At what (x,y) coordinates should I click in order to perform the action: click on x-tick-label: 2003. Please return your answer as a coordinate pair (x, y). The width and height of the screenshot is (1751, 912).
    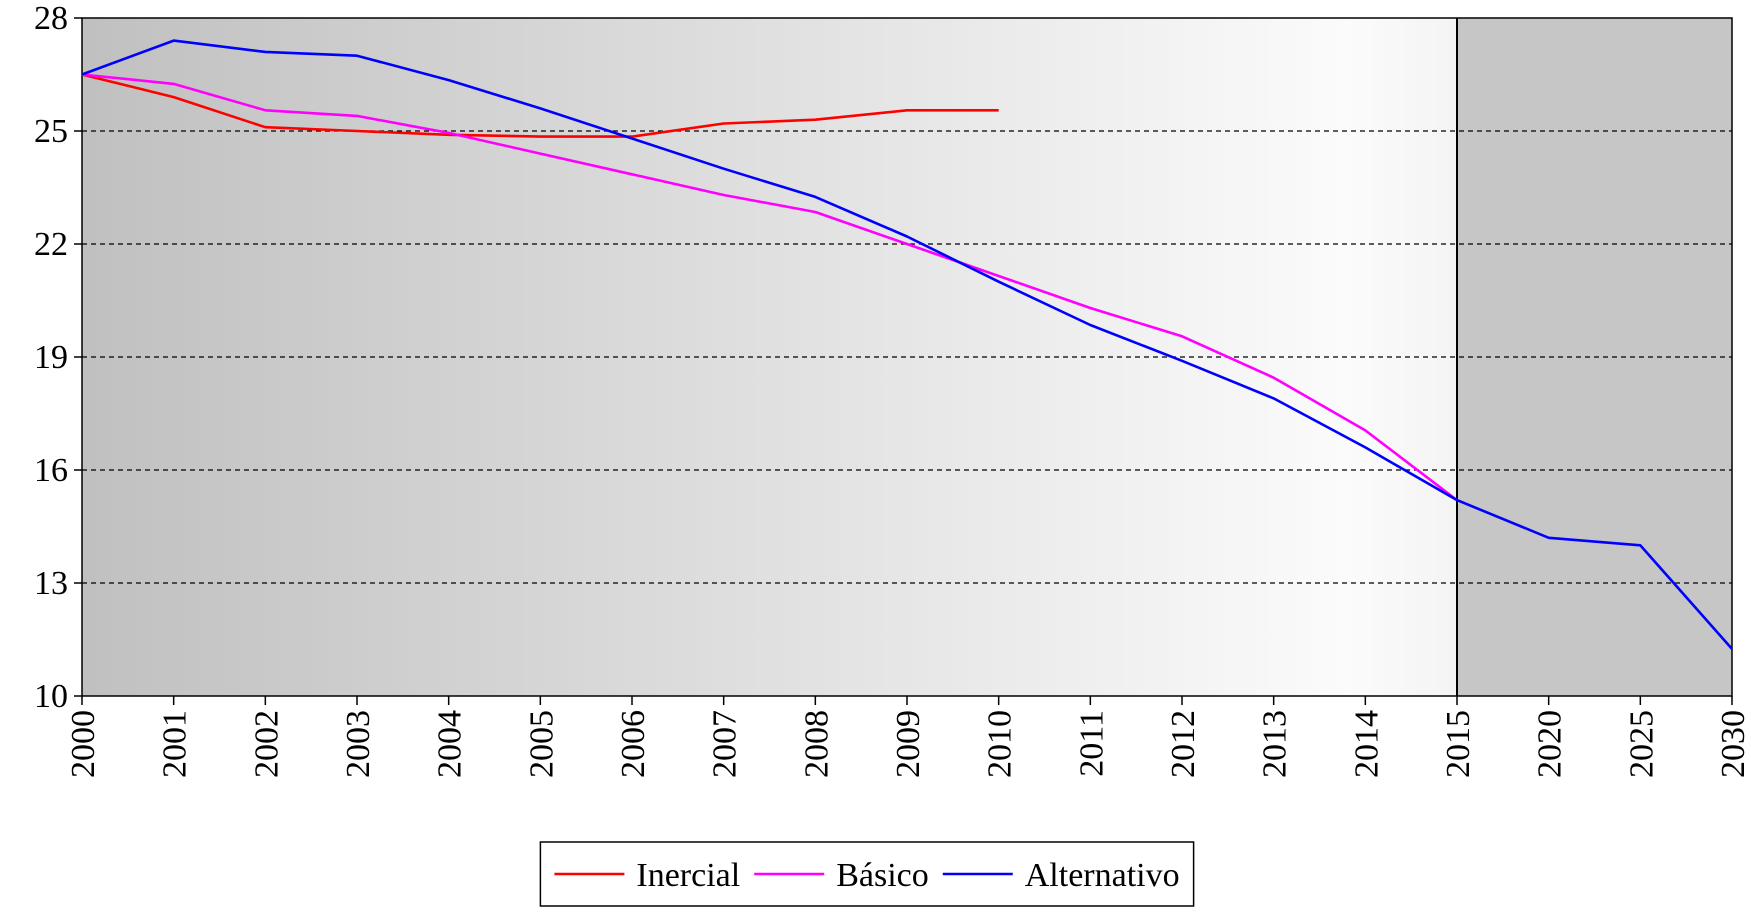
    Looking at the image, I should click on (358, 744).